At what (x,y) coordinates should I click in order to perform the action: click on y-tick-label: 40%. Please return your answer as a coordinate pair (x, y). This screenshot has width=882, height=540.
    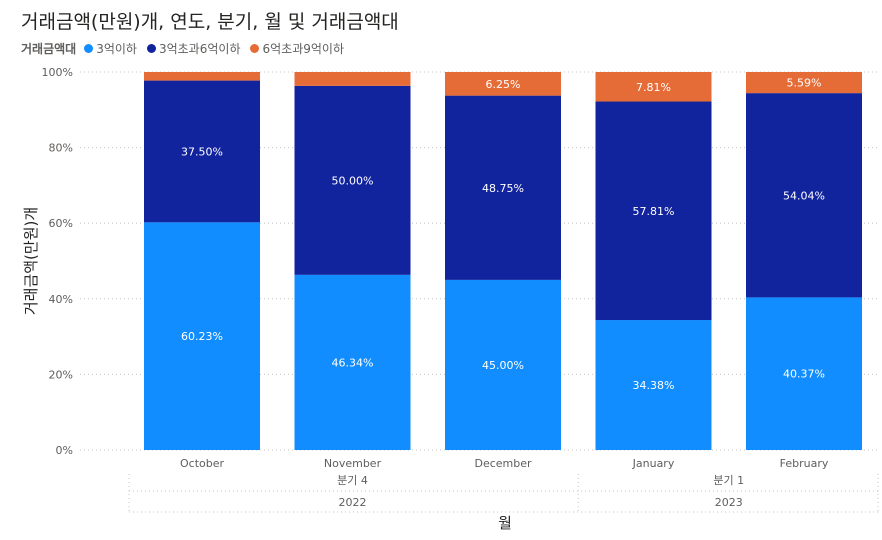
    Looking at the image, I should click on (61, 299).